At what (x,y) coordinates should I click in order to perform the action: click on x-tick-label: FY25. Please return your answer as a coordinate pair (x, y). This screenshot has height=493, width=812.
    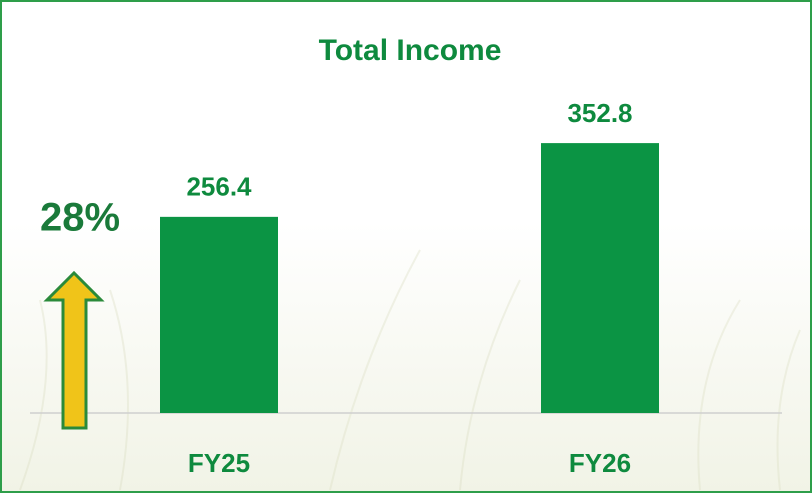
    Looking at the image, I should click on (219, 463).